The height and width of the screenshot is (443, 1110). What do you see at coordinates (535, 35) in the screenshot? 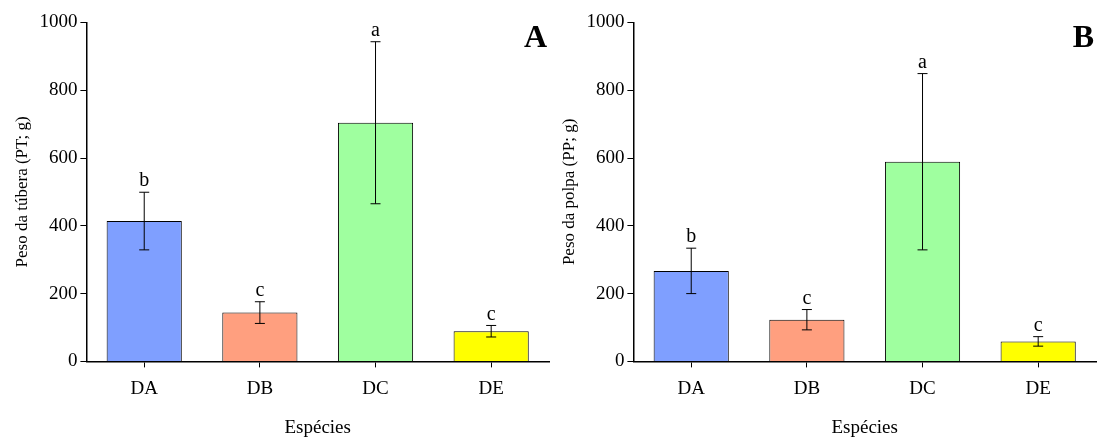
I see `chart-title: A` at bounding box center [535, 35].